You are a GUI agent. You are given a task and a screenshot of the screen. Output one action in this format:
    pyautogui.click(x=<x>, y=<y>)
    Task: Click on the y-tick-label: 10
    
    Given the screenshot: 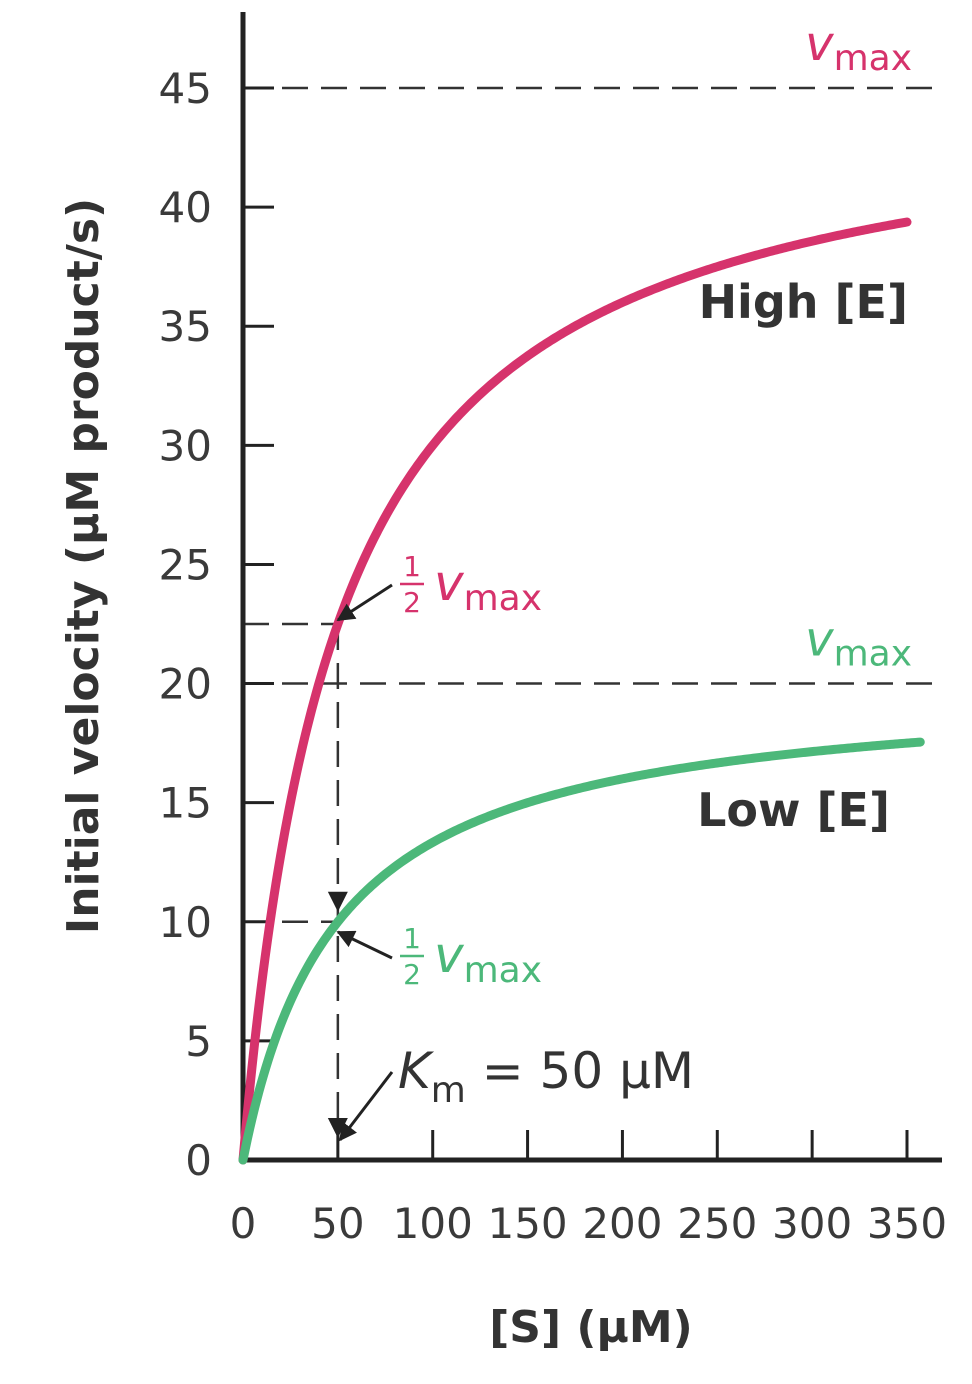 What is the action you would take?
    pyautogui.click(x=185, y=922)
    